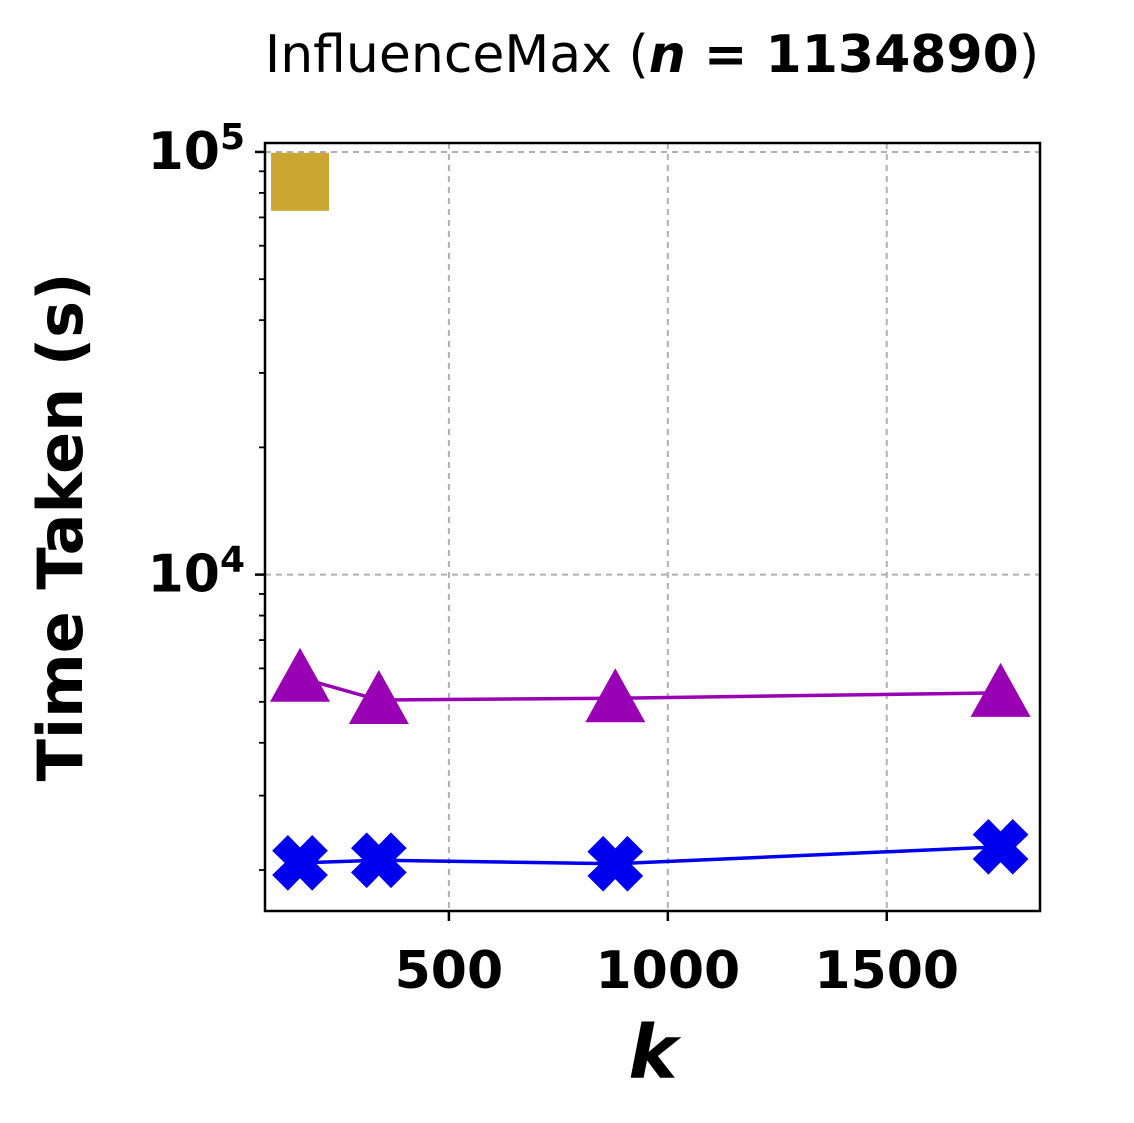 This screenshot has width=1134, height=1123. Describe the element at coordinates (232, 137) in the screenshot. I see `y-tick-exponent: 5` at that location.